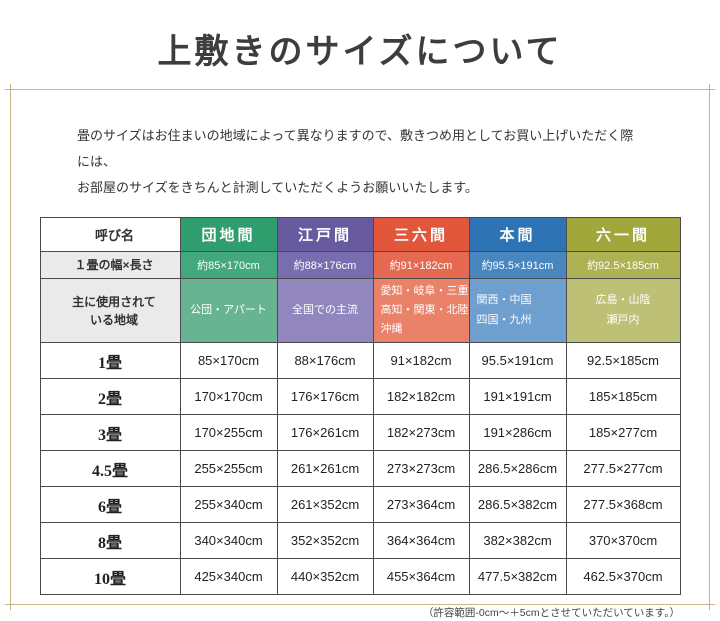 Image resolution: width=720 pixels, height=621 pixels. What do you see at coordinates (517, 504) in the screenshot?
I see `size-cell: 286.5×382cm` at bounding box center [517, 504].